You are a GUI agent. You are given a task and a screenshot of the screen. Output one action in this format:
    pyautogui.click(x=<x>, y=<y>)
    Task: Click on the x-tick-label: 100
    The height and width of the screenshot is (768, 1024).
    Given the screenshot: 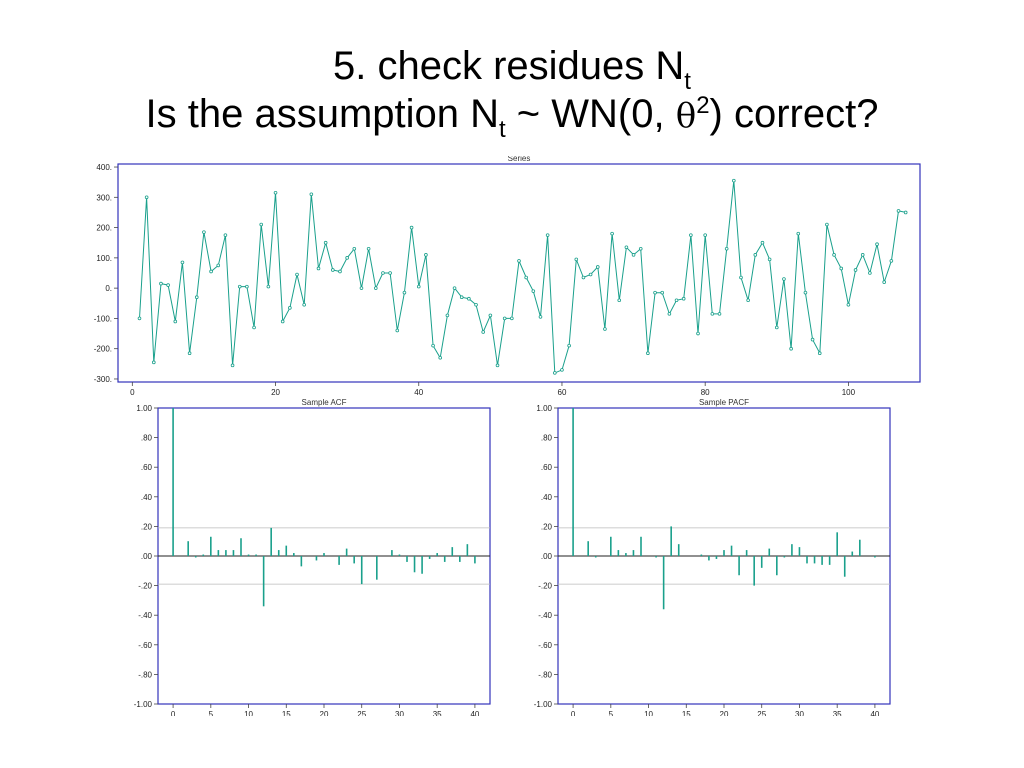 What is the action you would take?
    pyautogui.click(x=849, y=392)
    